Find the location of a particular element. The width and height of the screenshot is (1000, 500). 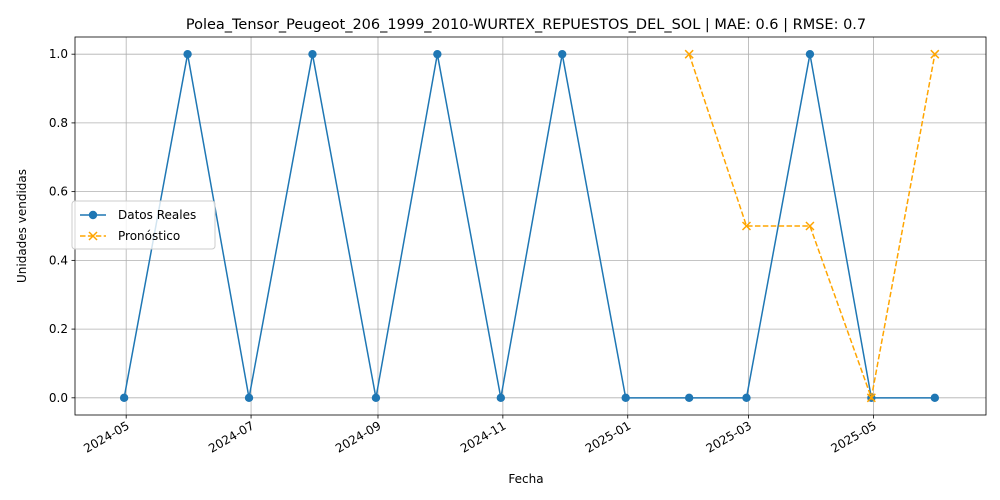

legend: Datos Reales Pronóstico is located at coordinates (143, 225).